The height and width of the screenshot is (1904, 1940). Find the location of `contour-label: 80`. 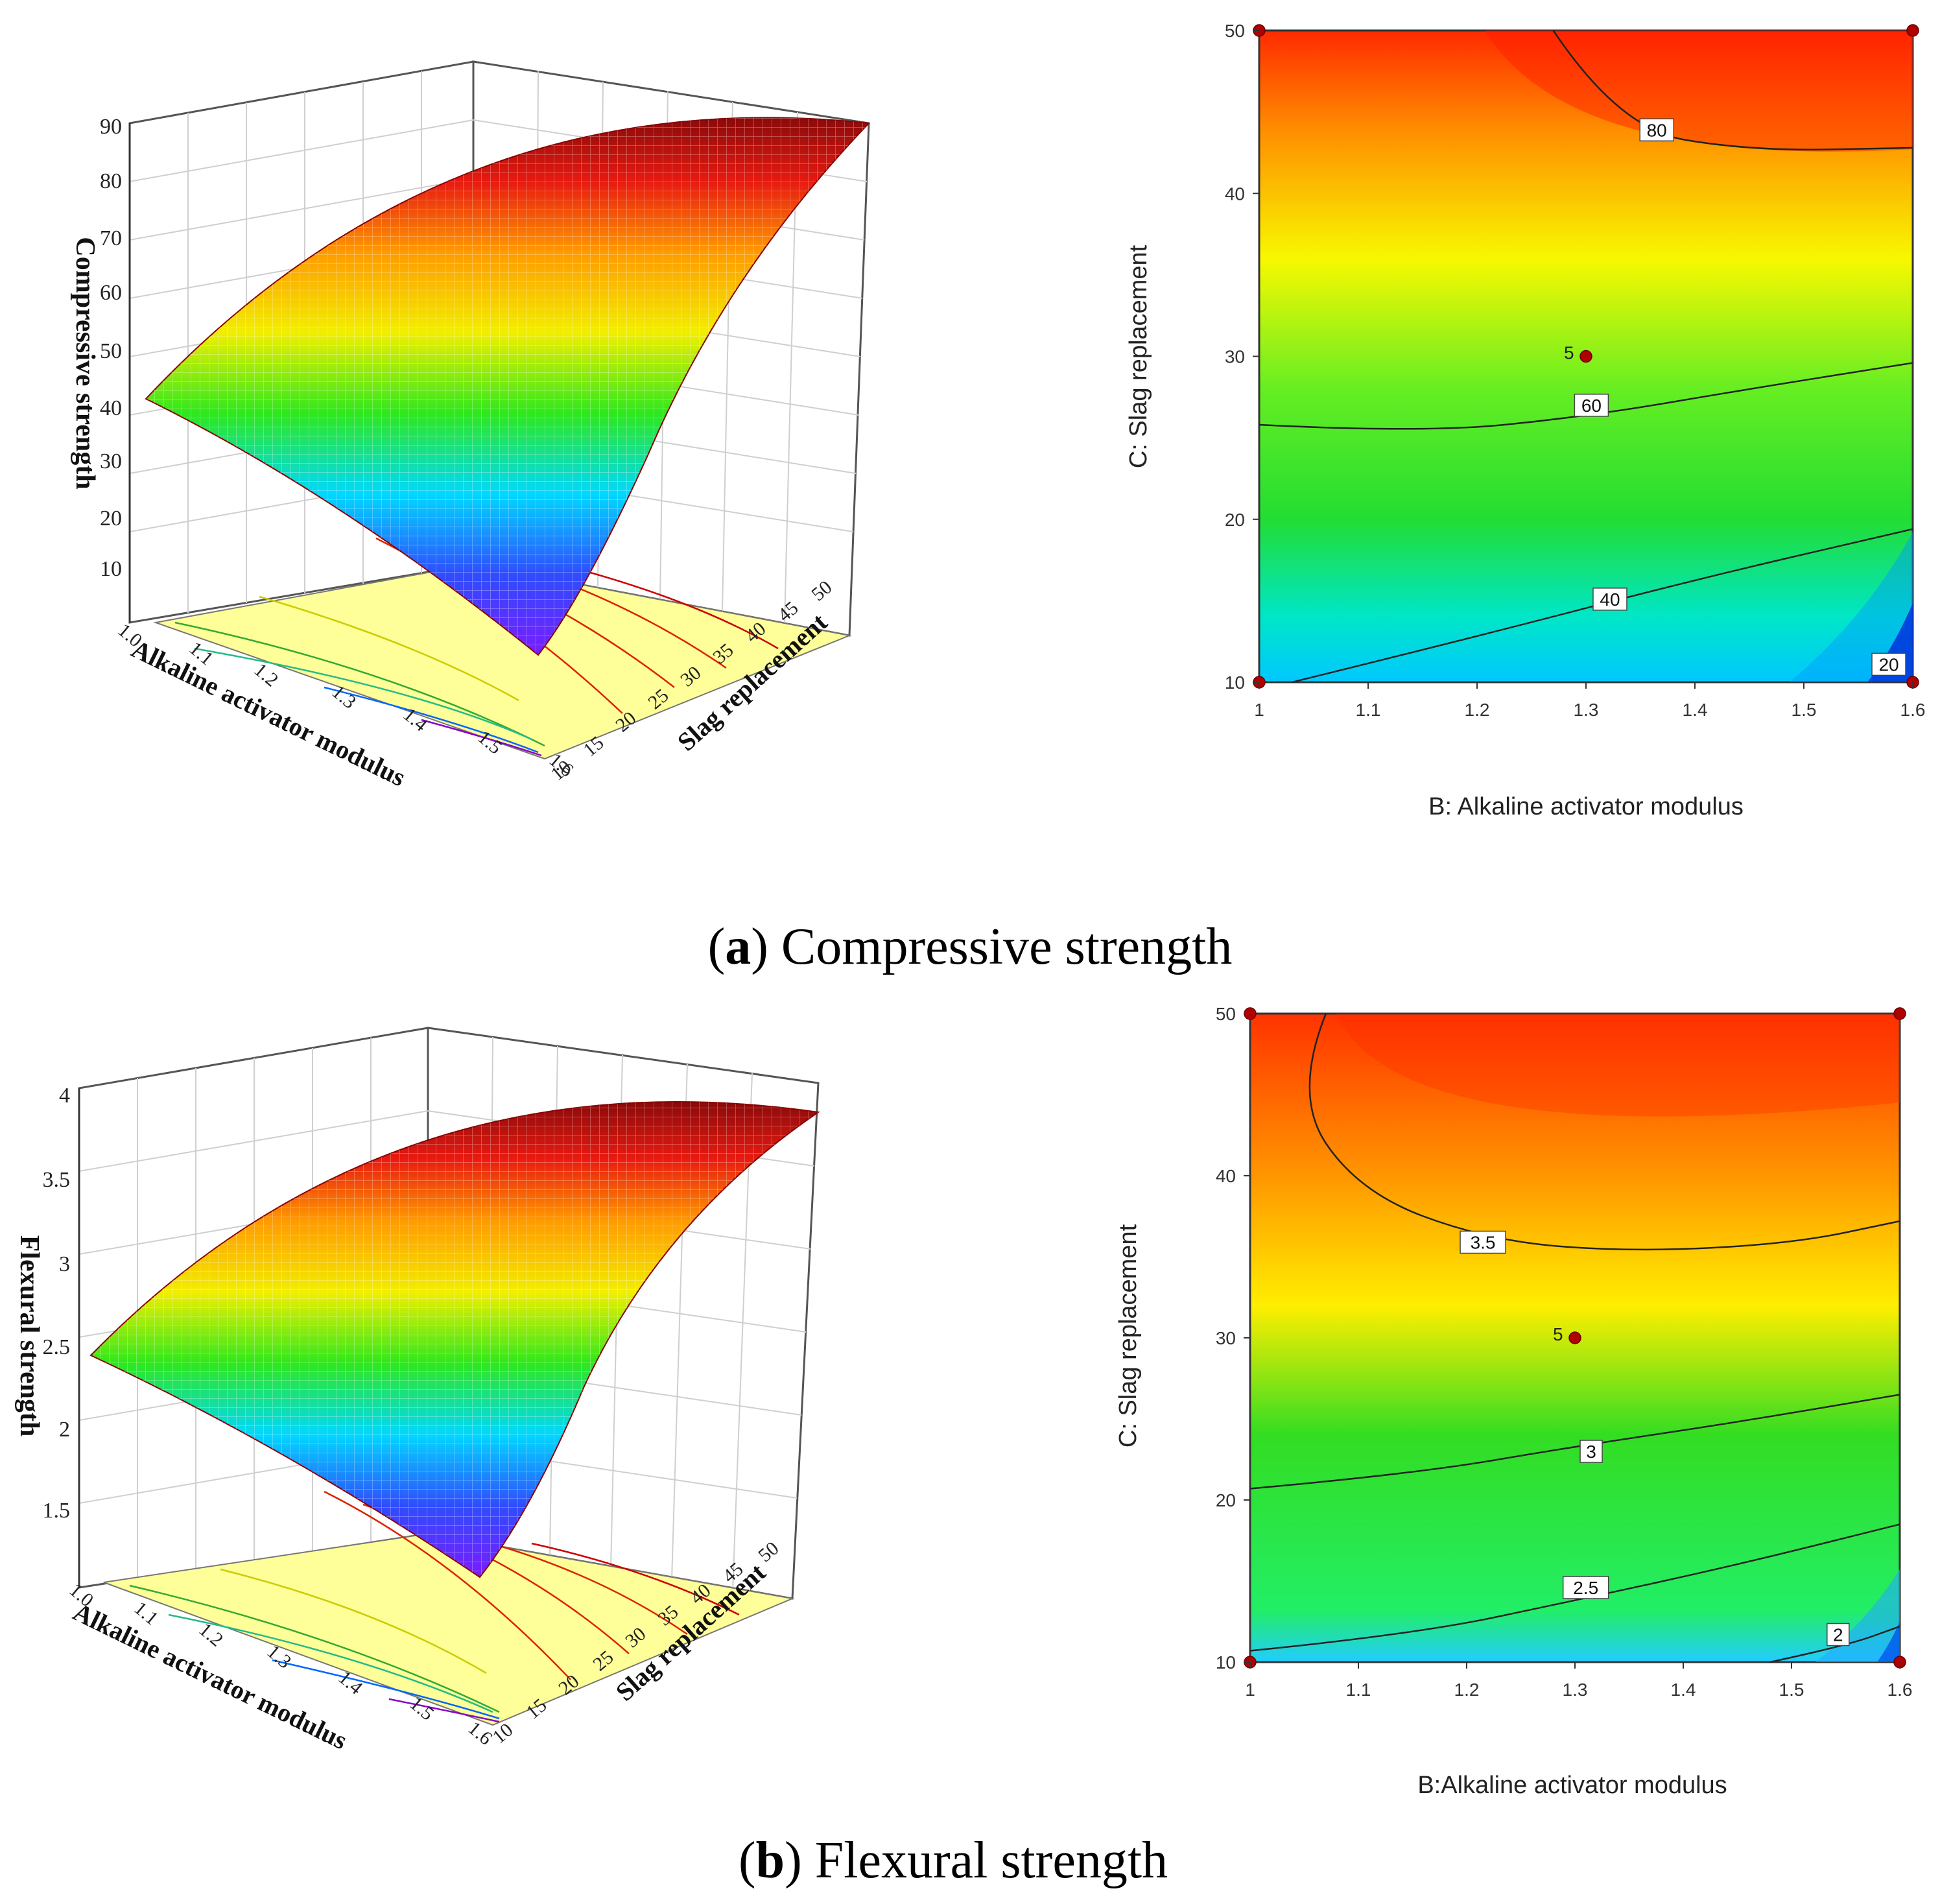

contour-label: 80 is located at coordinates (1657, 130).